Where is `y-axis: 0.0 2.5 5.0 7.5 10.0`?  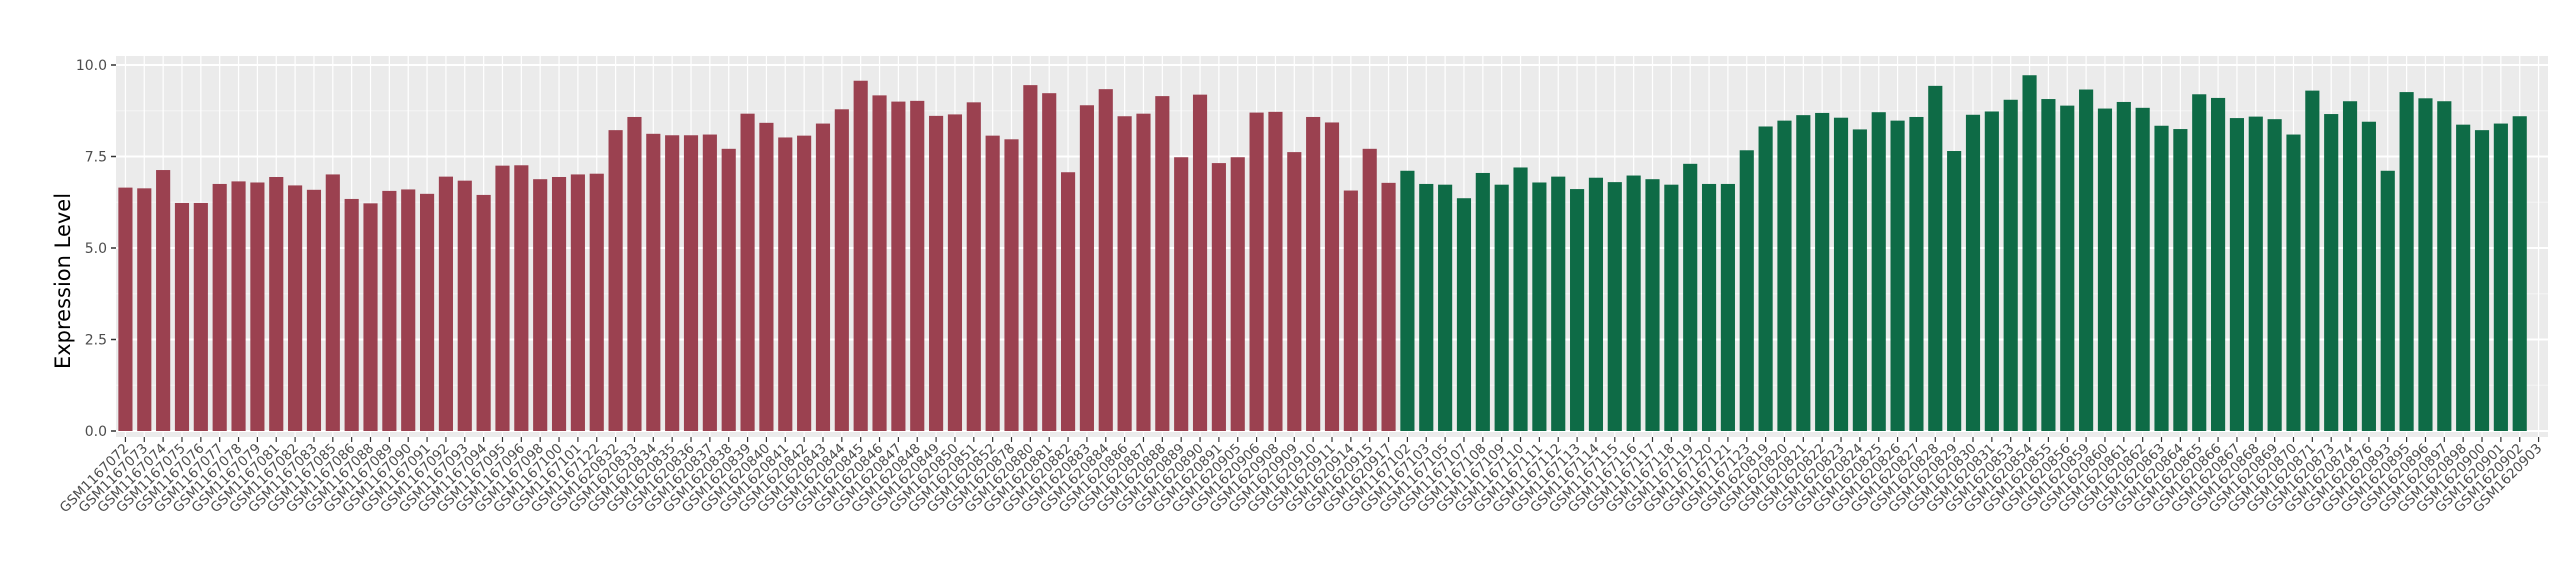 y-axis: 0.0 2.5 5.0 7.5 10.0 is located at coordinates (96, 249).